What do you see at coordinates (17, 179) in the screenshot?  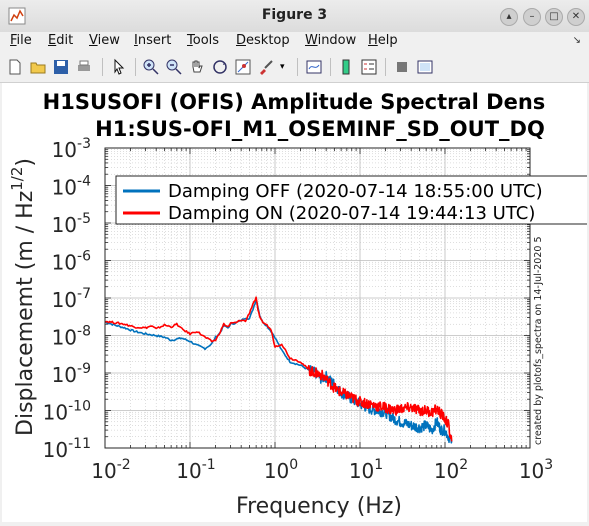 I see `y-axis-label-sup: 1/2` at bounding box center [17, 179].